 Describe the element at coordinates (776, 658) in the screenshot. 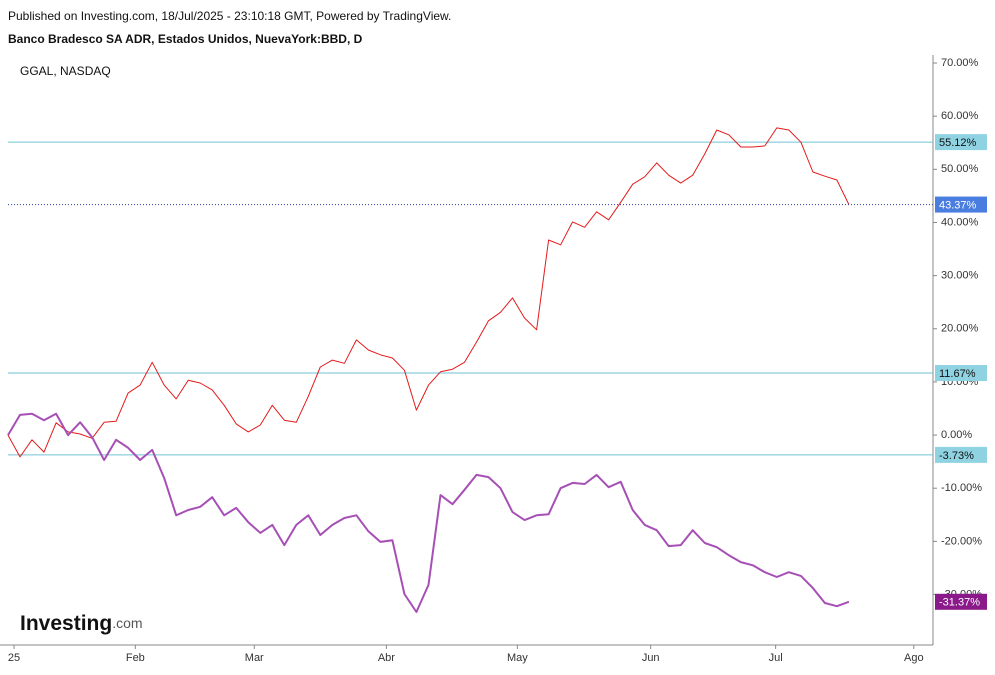

I see `x-tick-label: Jul` at that location.